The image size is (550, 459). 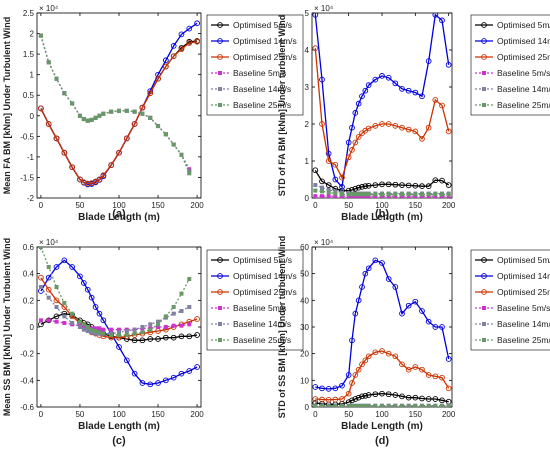 What do you see at coordinates (262, 105) in the screenshot?
I see `legend-label: Baseline 25m/s` at bounding box center [262, 105].